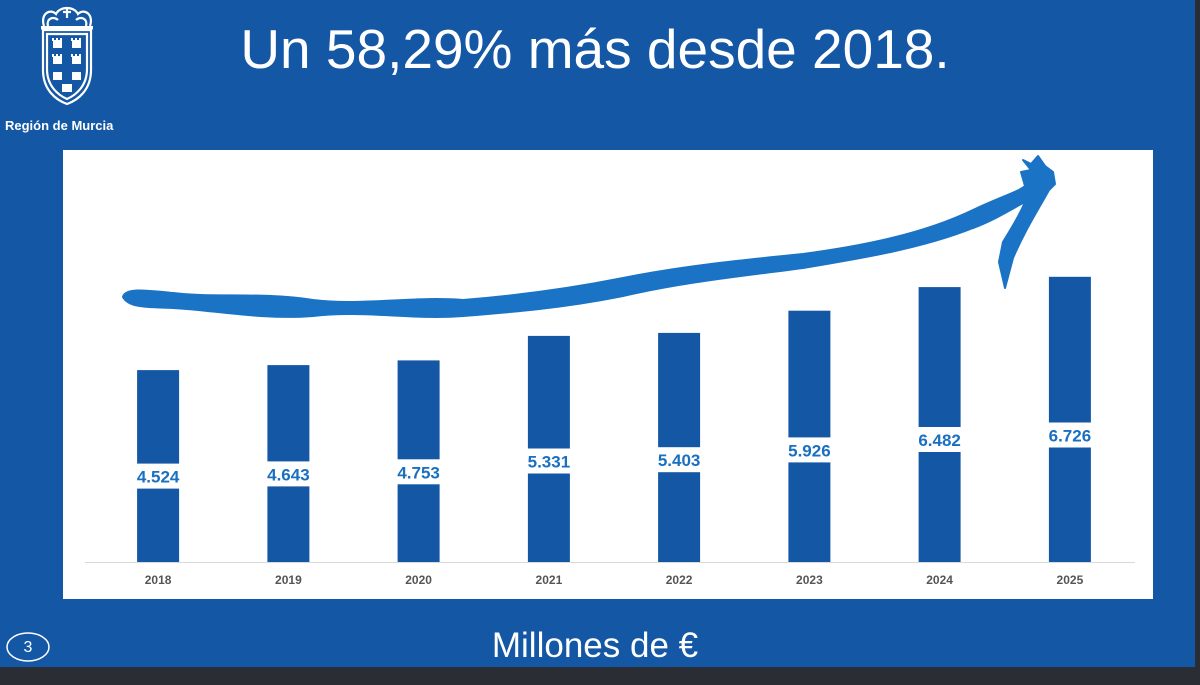  I want to click on value-label-2020: 4.753, so click(418, 472).